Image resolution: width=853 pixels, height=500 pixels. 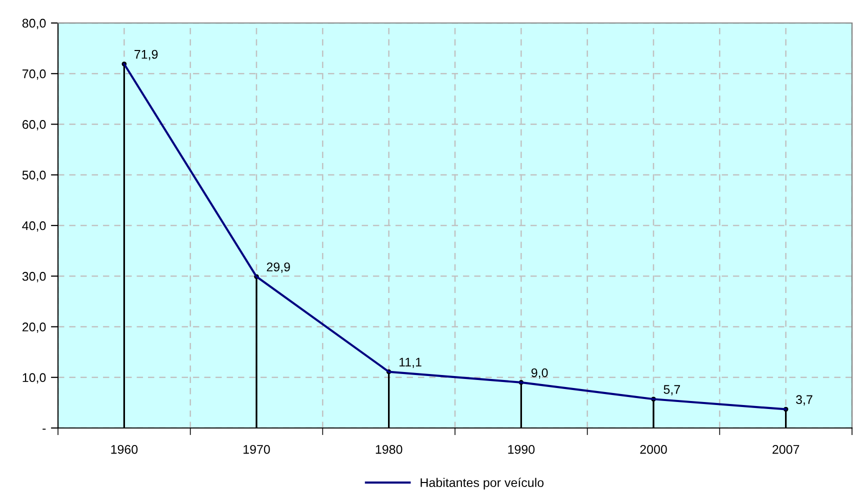 What do you see at coordinates (521, 449) in the screenshot?
I see `x-tick-label: 1990` at bounding box center [521, 449].